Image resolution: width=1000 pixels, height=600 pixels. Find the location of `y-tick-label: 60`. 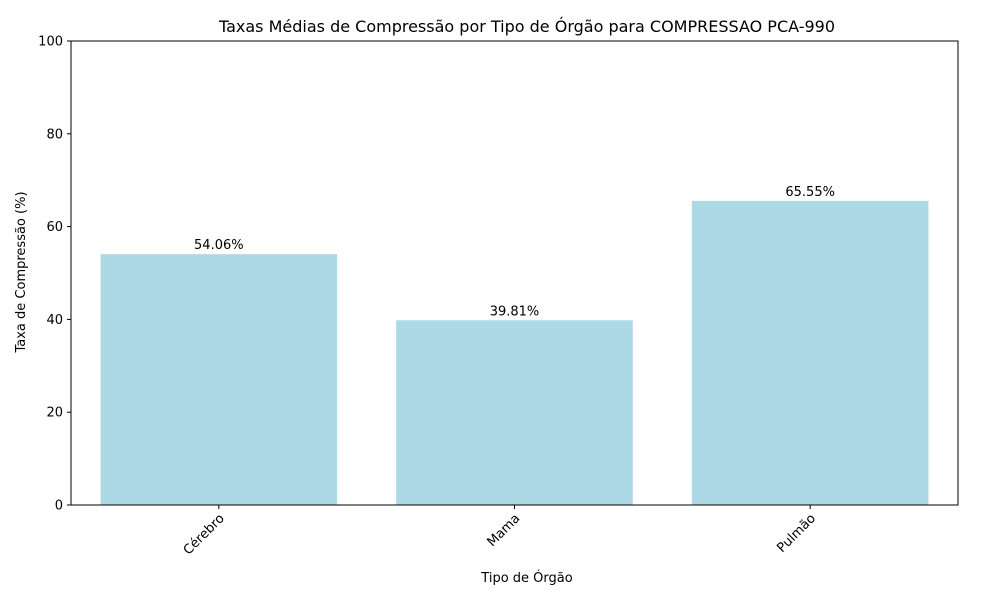

y-tick-label: 60 is located at coordinates (54, 227).